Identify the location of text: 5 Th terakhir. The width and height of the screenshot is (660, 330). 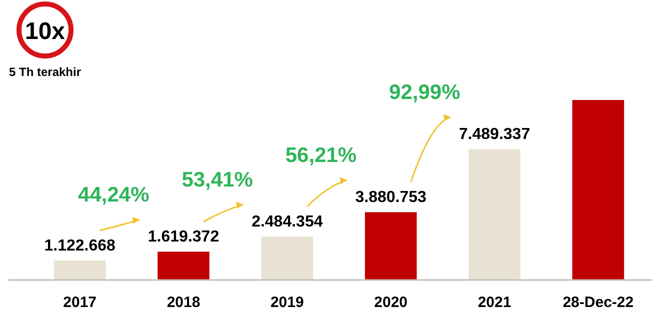
(45, 72).